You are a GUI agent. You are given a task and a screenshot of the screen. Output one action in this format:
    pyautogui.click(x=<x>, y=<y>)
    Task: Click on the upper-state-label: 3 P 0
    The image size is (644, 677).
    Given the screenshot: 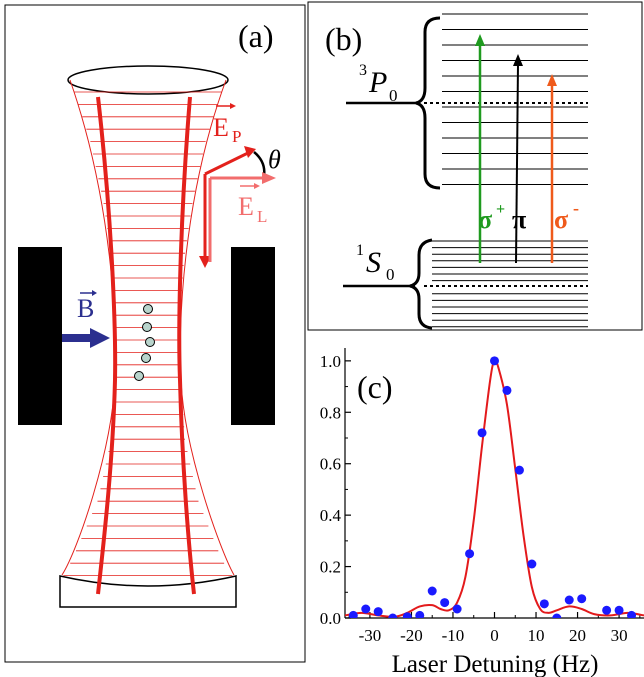 What is the action you would take?
    pyautogui.click(x=378, y=83)
    